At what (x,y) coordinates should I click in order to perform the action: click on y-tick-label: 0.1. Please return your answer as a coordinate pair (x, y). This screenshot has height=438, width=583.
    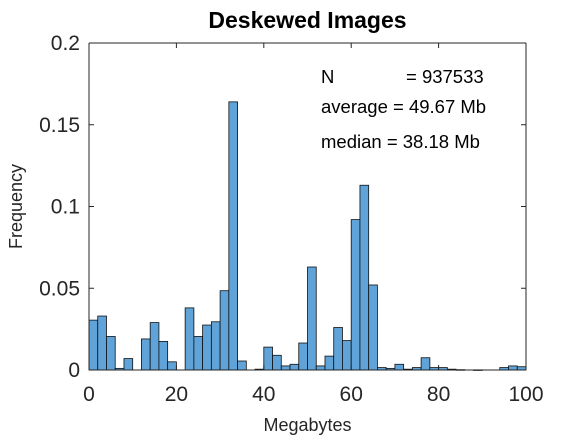
    Looking at the image, I should click on (65, 207).